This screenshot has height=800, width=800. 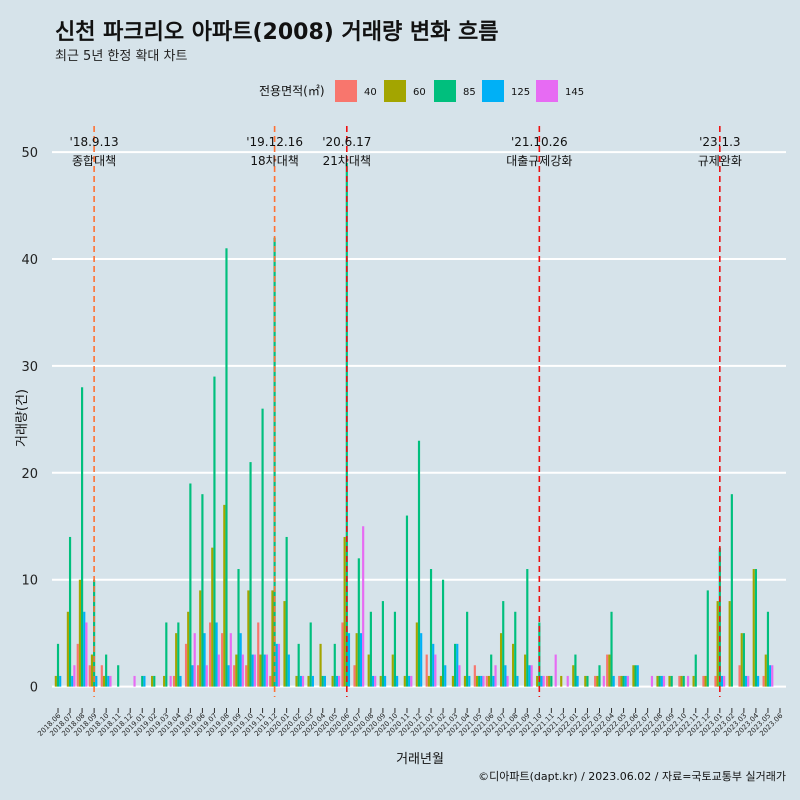 What do you see at coordinates (368, 670) in the screenshot?
I see `bar-60-2020.08` at bounding box center [368, 670].